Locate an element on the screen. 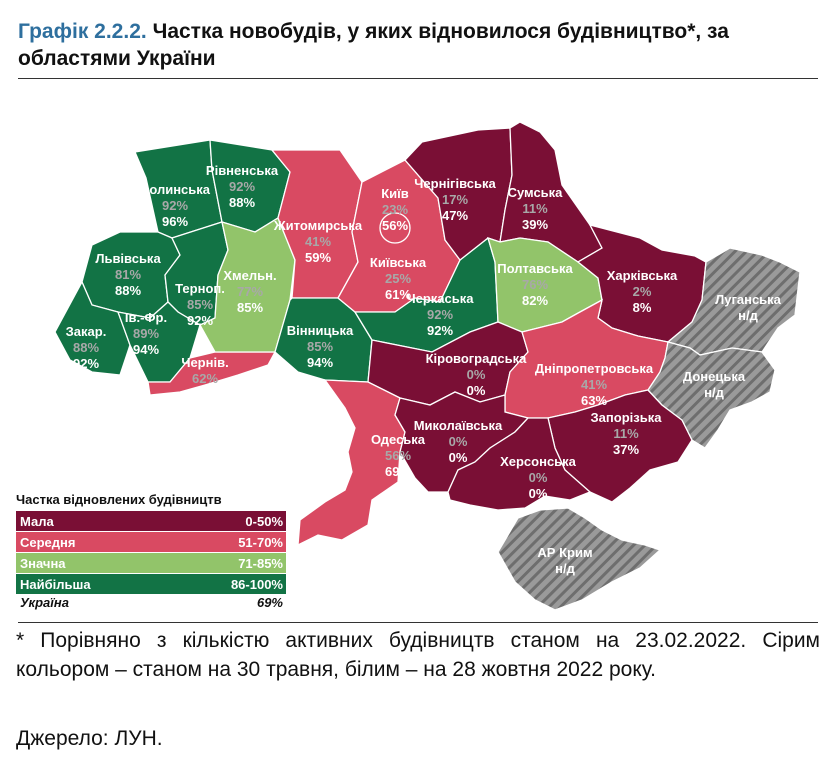 This screenshot has height=757, width=835. region-white-value: 59% is located at coordinates (318, 257).